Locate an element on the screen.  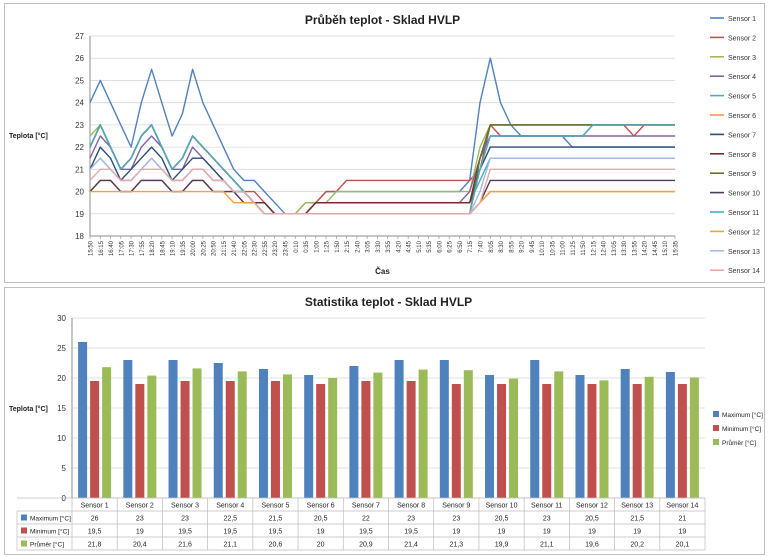
table-category-label: Sensor 5 is located at coordinates (275, 506).